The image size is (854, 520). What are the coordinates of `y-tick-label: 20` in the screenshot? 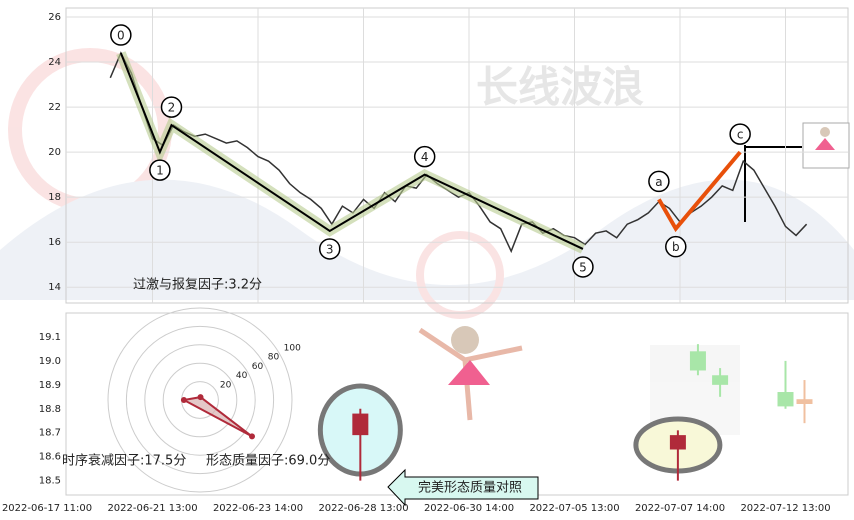 It's located at (54, 152).